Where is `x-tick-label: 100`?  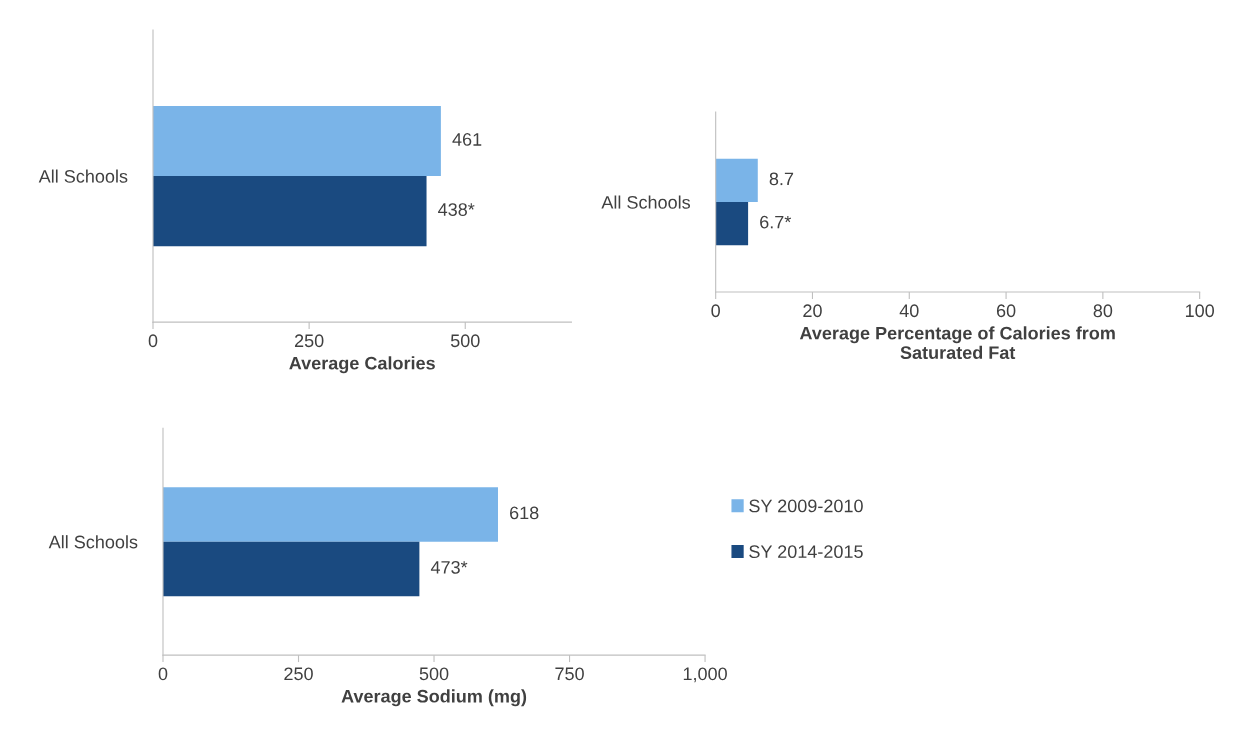 x-tick-label: 100 is located at coordinates (1200, 311).